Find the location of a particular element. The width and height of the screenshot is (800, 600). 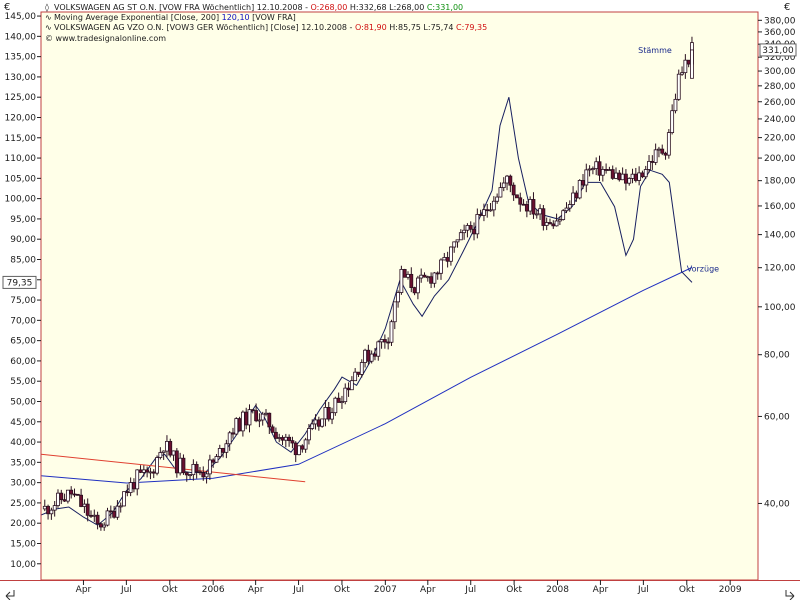

left-axis-tick-label: 145,00 is located at coordinates (21, 17).